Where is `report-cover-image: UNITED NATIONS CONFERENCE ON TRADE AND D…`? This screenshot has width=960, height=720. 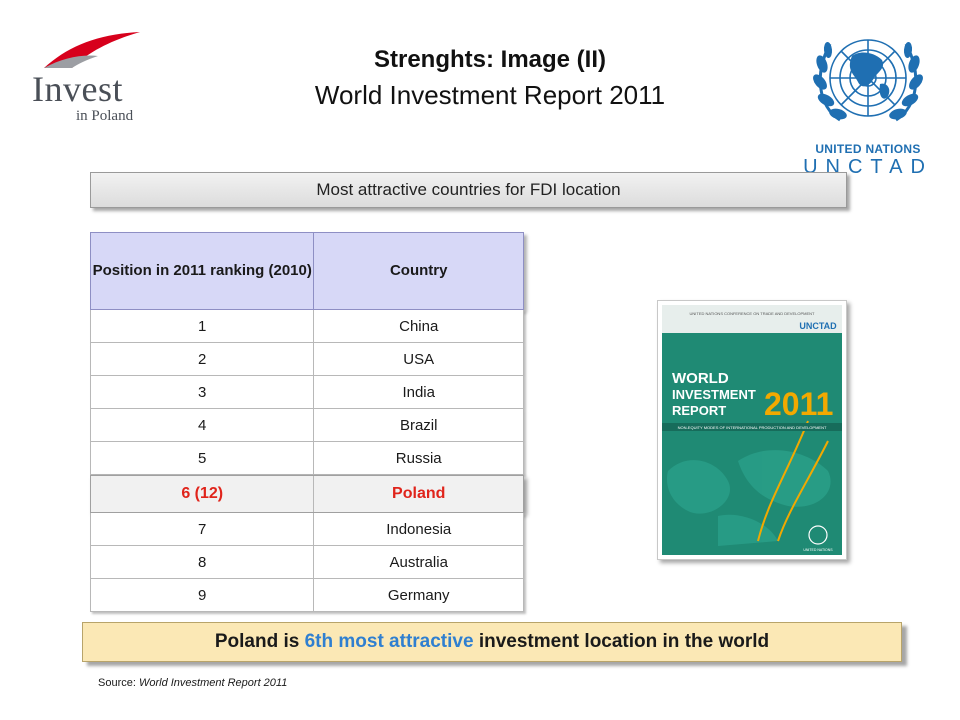
report-cover-image: UNITED NATIONS CONFERENCE ON TRADE AND D… is located at coordinates (752, 430).